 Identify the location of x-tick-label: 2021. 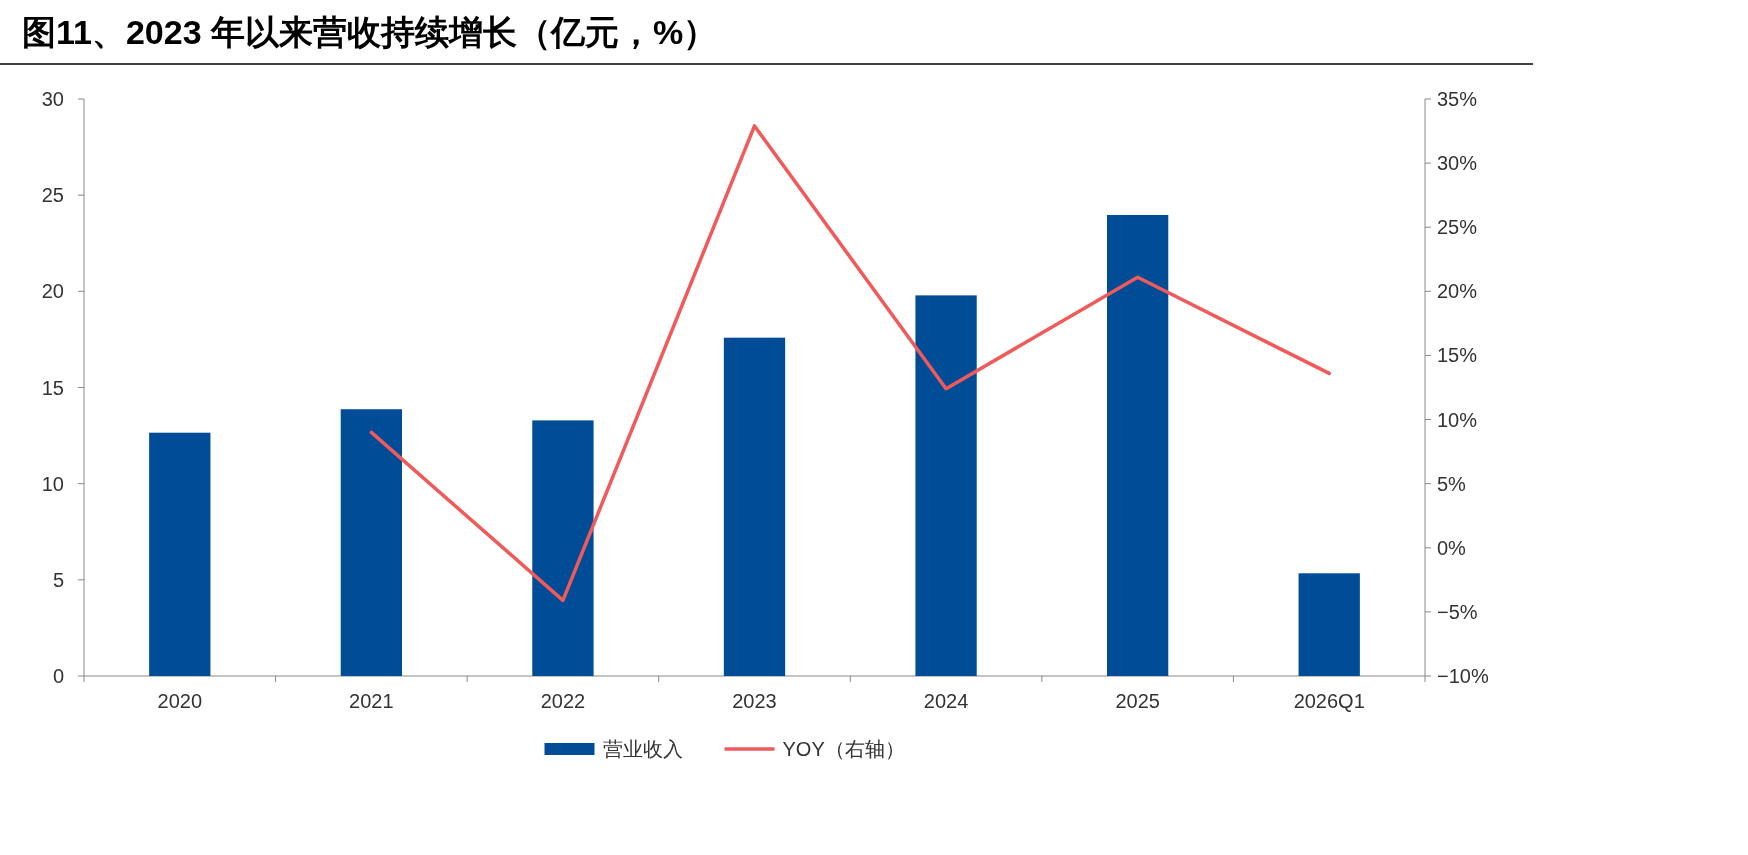
(371, 701).